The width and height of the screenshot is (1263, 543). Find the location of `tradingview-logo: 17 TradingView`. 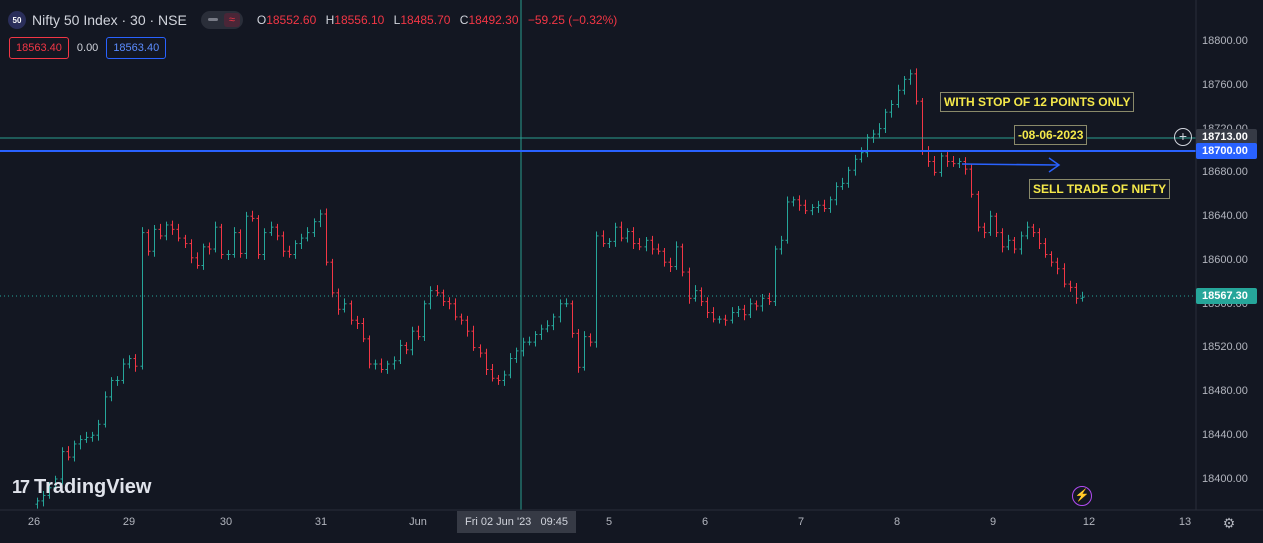

tradingview-logo: 17 TradingView is located at coordinates (81, 487).